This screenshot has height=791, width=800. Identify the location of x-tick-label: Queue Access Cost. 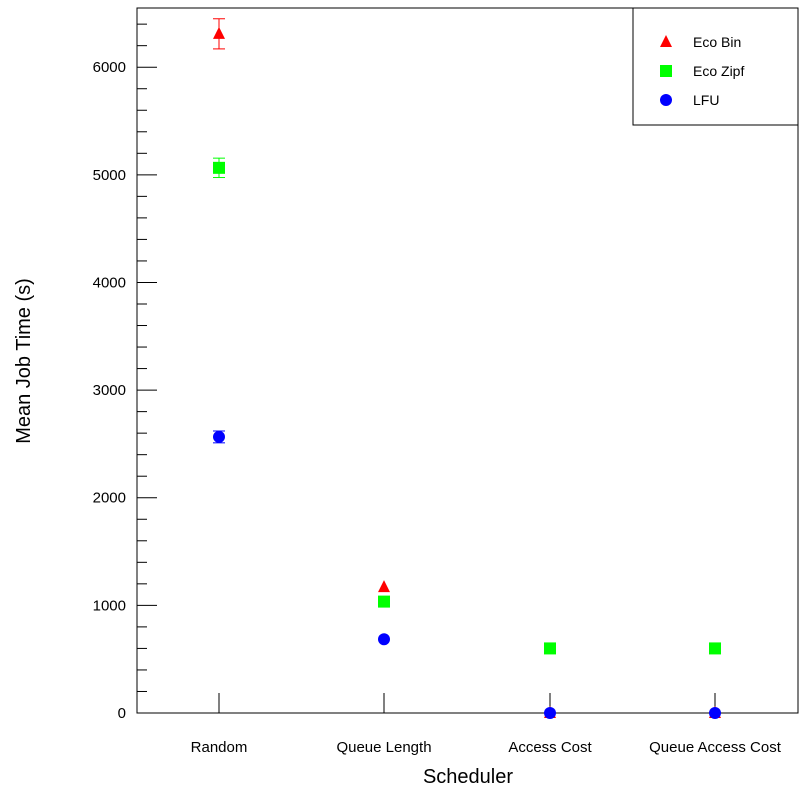
(715, 747).